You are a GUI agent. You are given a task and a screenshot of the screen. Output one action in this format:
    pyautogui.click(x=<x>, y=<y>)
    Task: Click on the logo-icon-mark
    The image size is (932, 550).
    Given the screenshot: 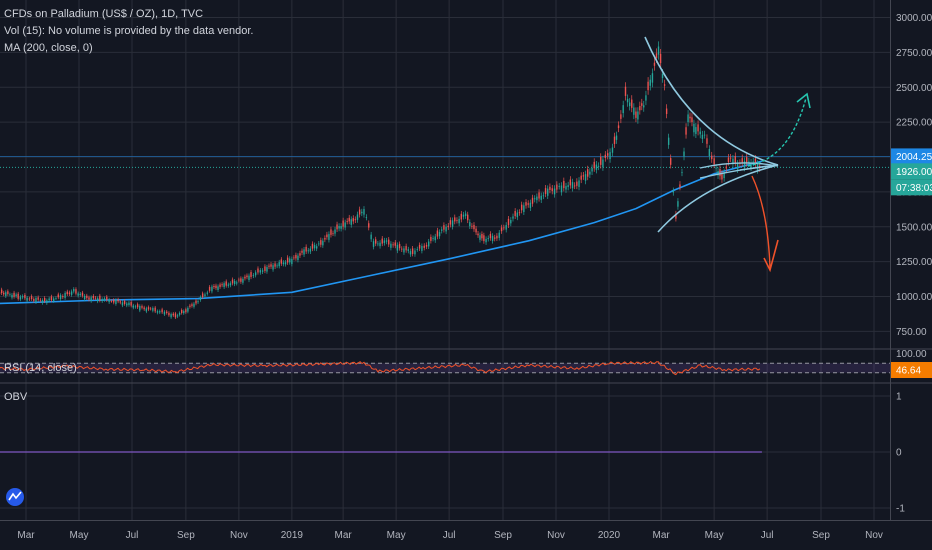 What is the action you would take?
    pyautogui.click(x=15, y=496)
    